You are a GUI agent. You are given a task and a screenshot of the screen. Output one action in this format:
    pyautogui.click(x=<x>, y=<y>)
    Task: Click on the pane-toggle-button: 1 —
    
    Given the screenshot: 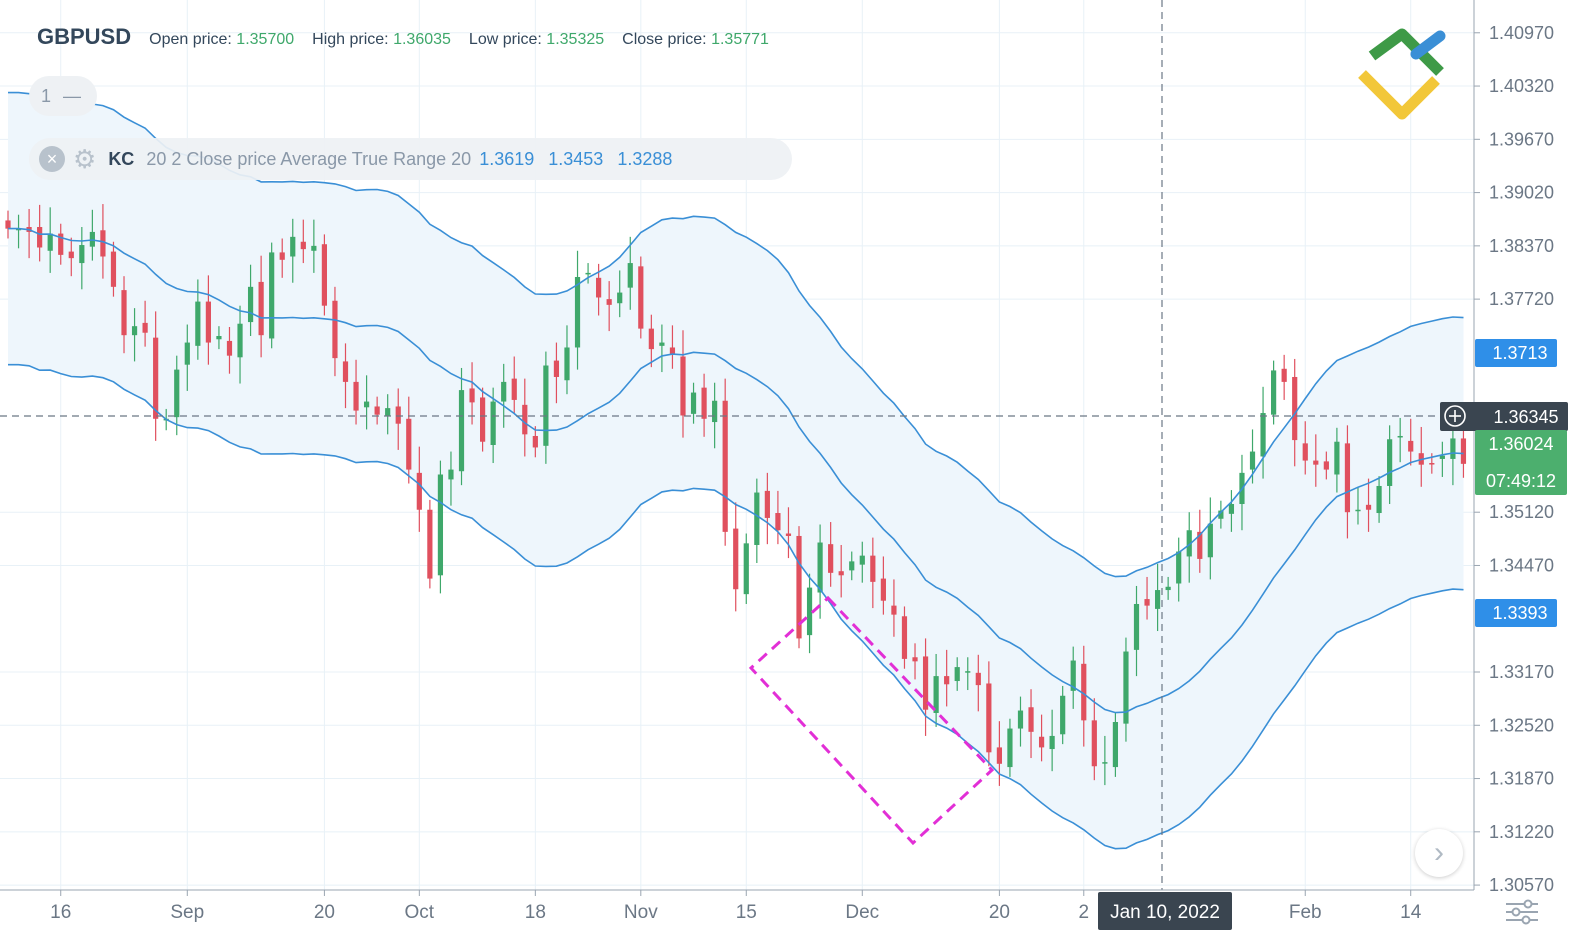 What is the action you would take?
    pyautogui.click(x=63, y=96)
    